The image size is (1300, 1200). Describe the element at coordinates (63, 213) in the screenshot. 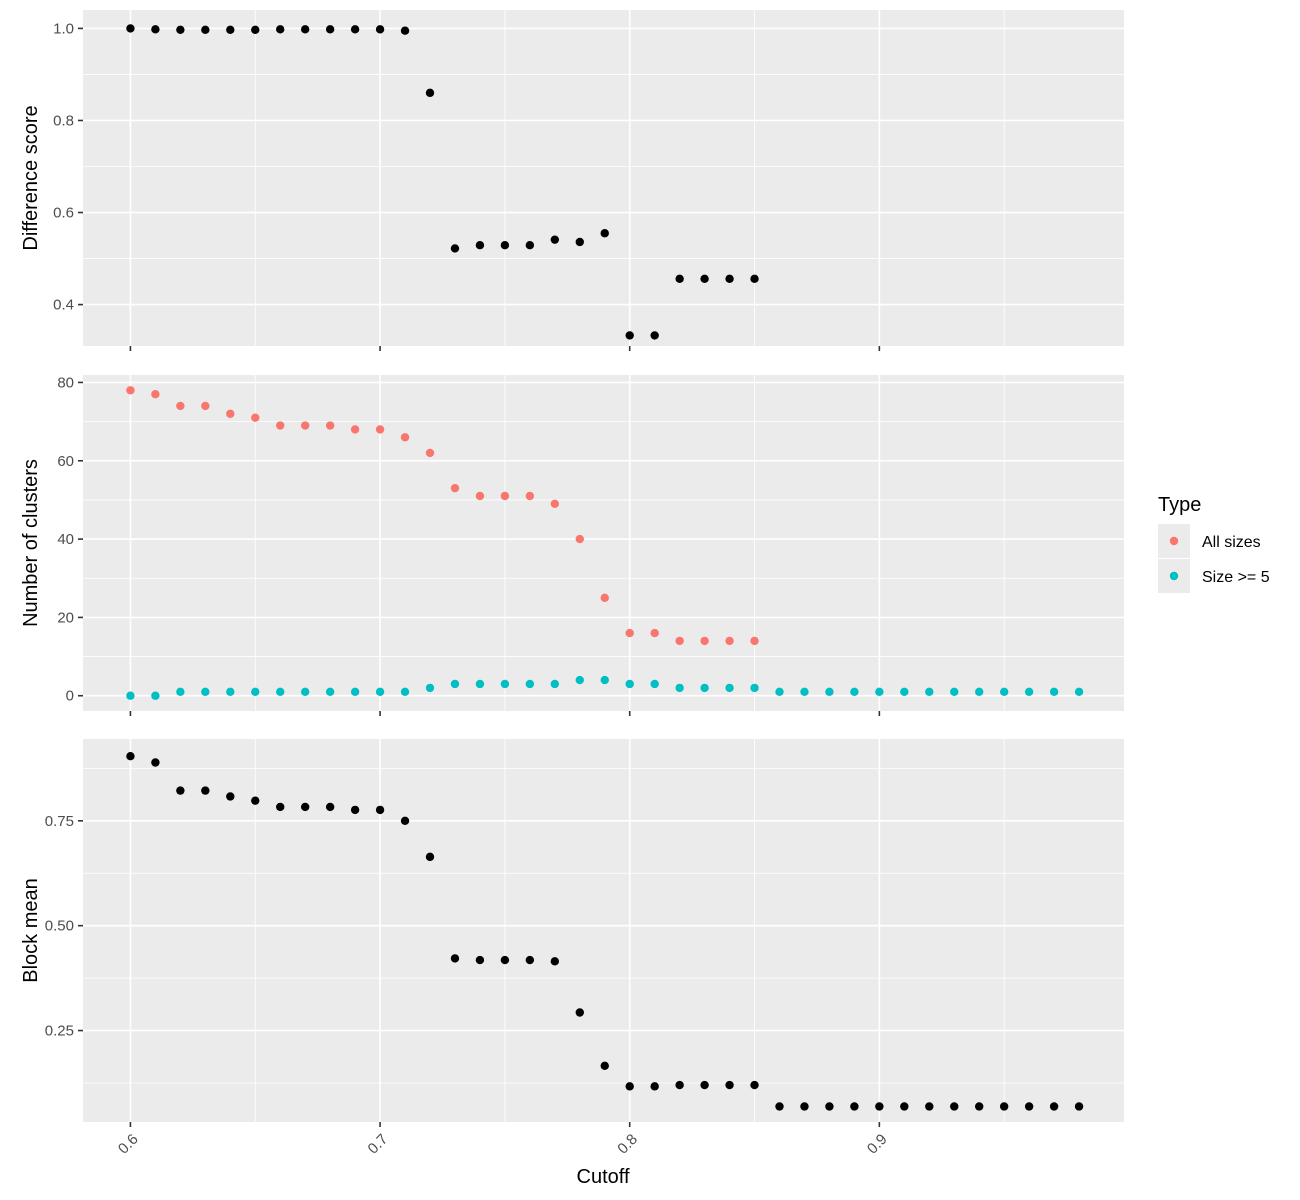

I see `y-tick-label: 0.6` at that location.